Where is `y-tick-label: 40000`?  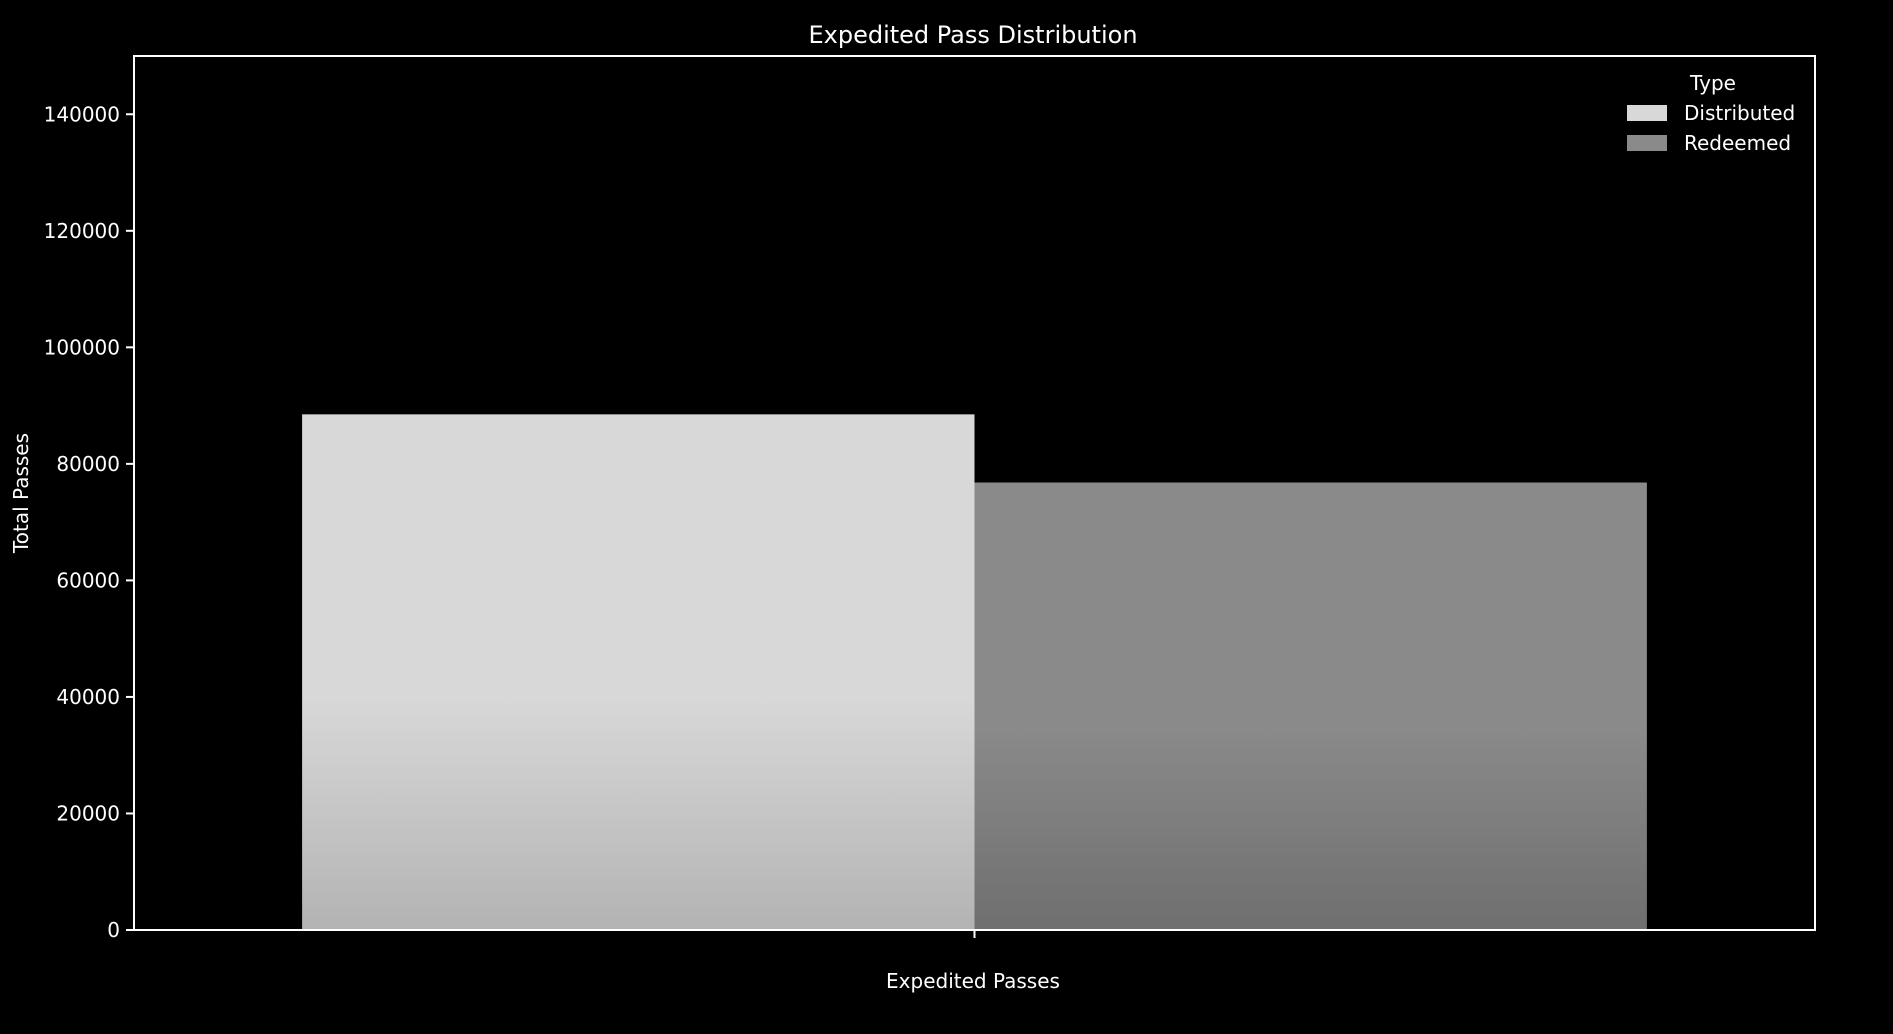
y-tick-label: 40000 is located at coordinates (88, 697).